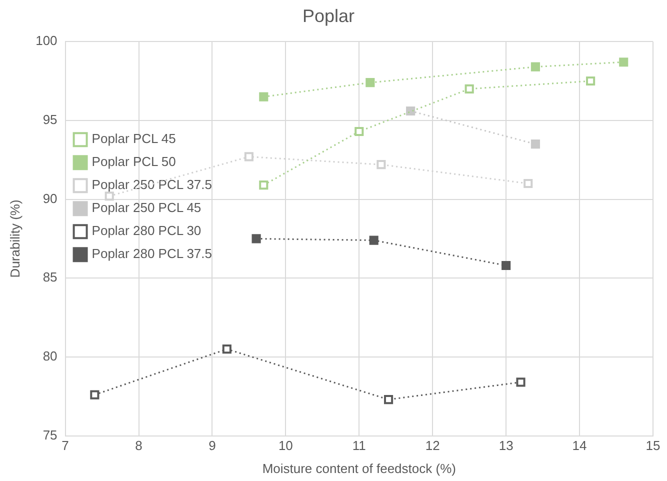 The image size is (667, 481). Describe the element at coordinates (50, 434) in the screenshot. I see `y-tick-label: 75` at that location.